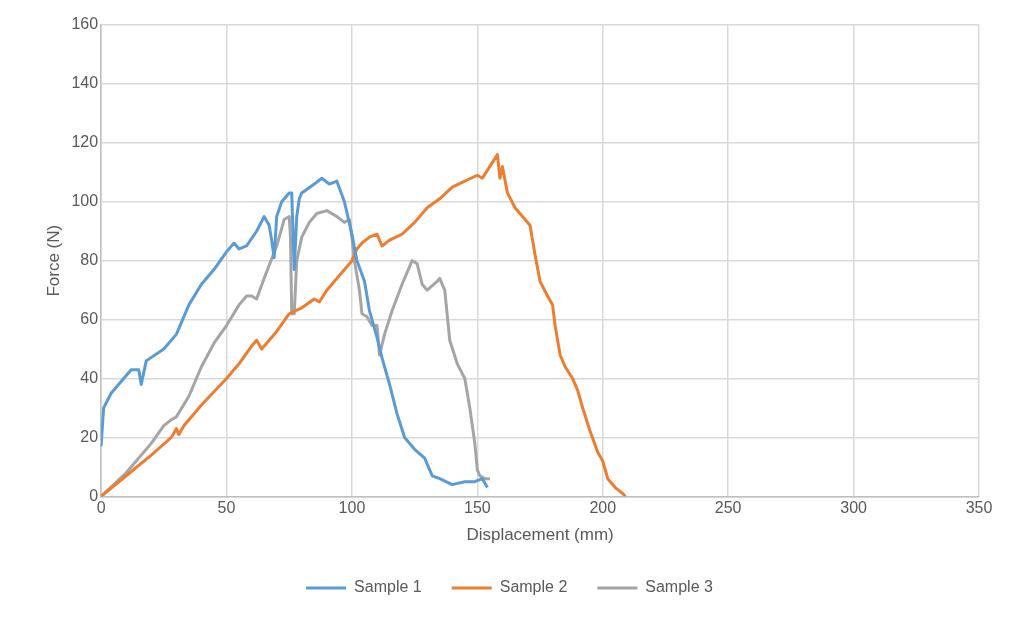 The height and width of the screenshot is (621, 1009). Describe the element at coordinates (533, 587) in the screenshot. I see `legend-label: Sample 2` at that location.